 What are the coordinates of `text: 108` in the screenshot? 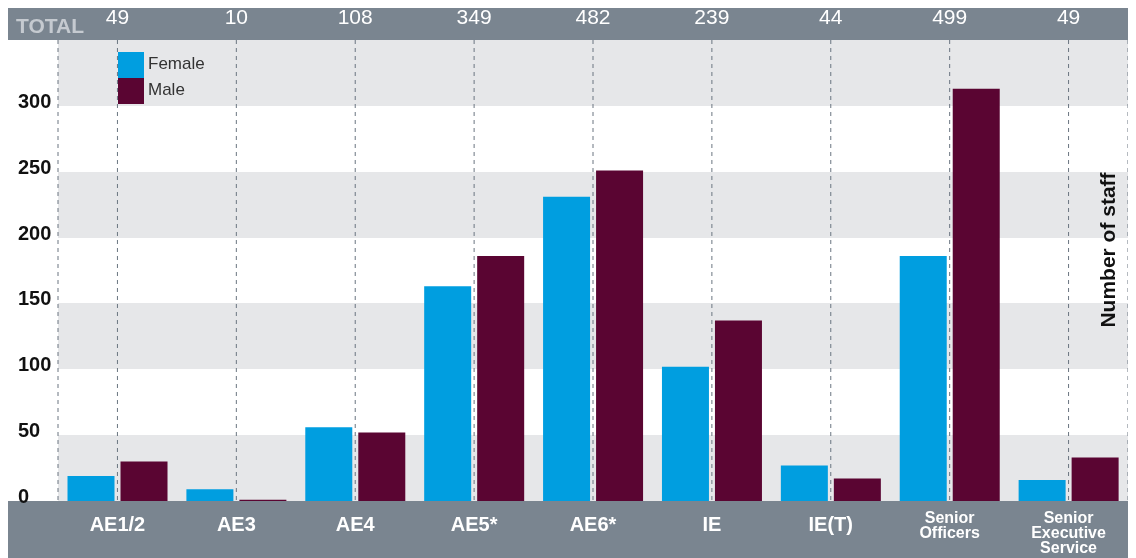 It's located at (355, 16).